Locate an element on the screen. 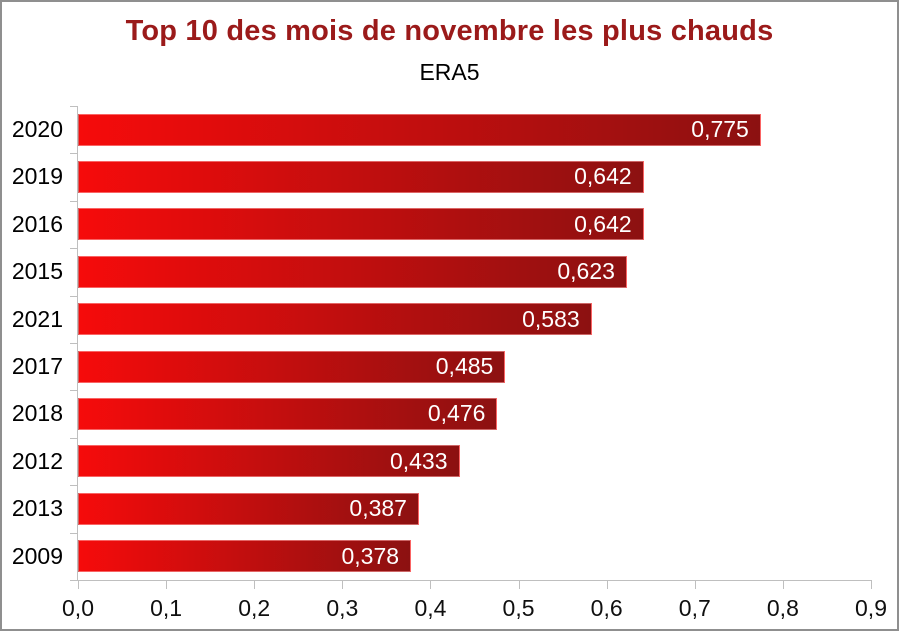  x-tick-label: 0,9 is located at coordinates (871, 608).